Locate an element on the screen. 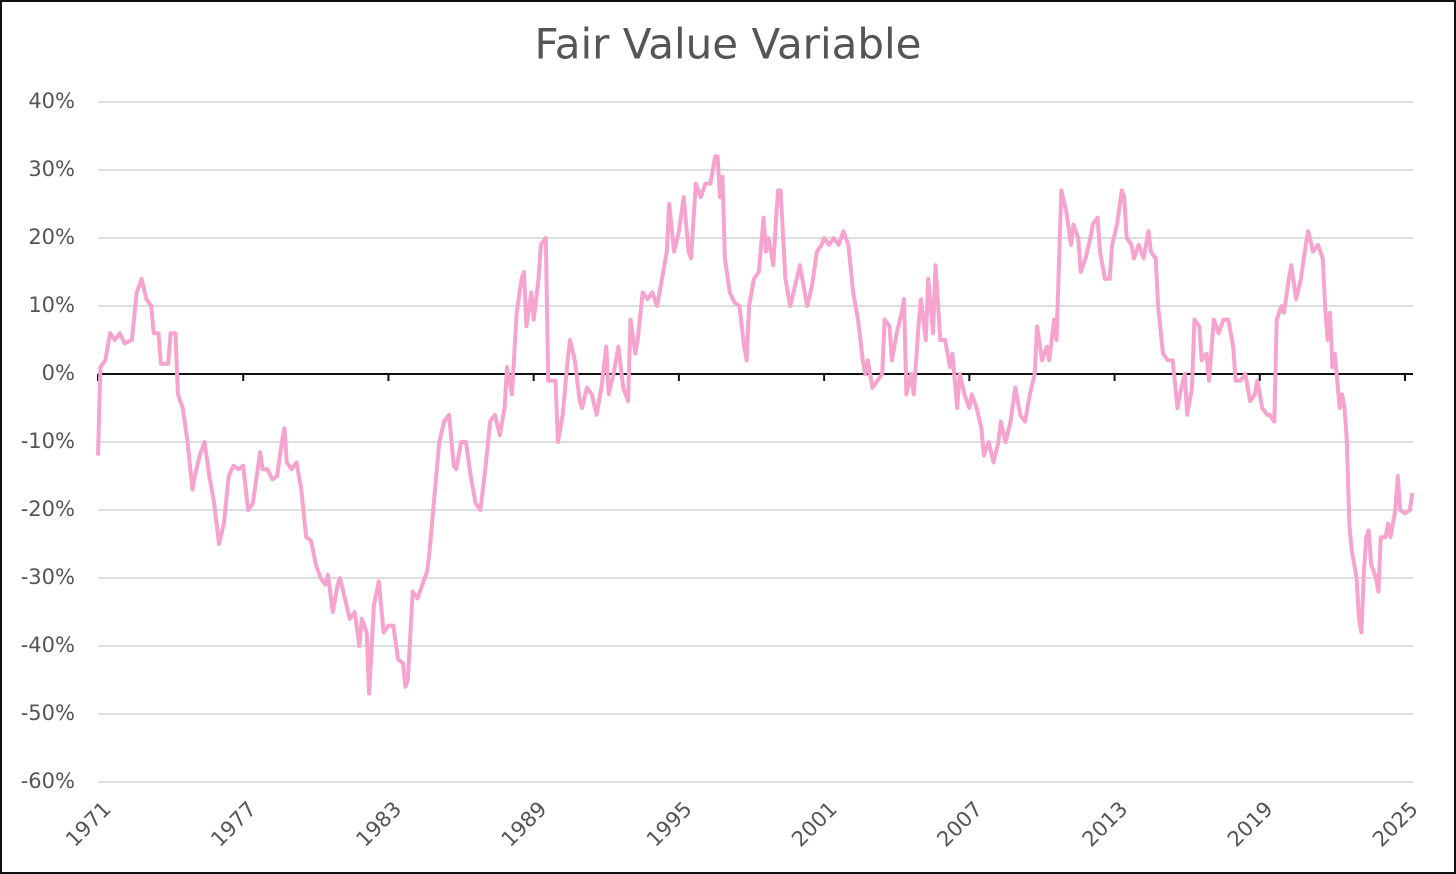  y-tick-label: -10% is located at coordinates (48, 441).